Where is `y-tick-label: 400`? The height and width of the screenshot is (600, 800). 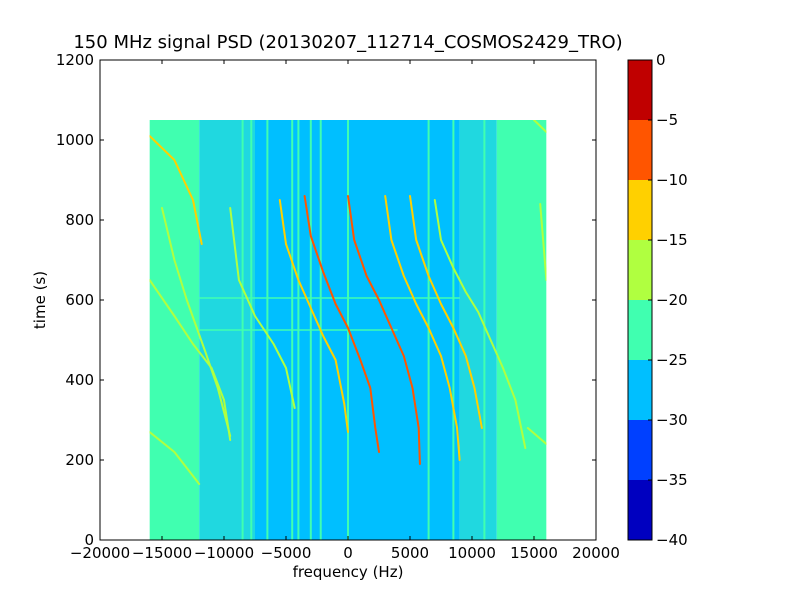 y-tick-label: 400 is located at coordinates (79, 380).